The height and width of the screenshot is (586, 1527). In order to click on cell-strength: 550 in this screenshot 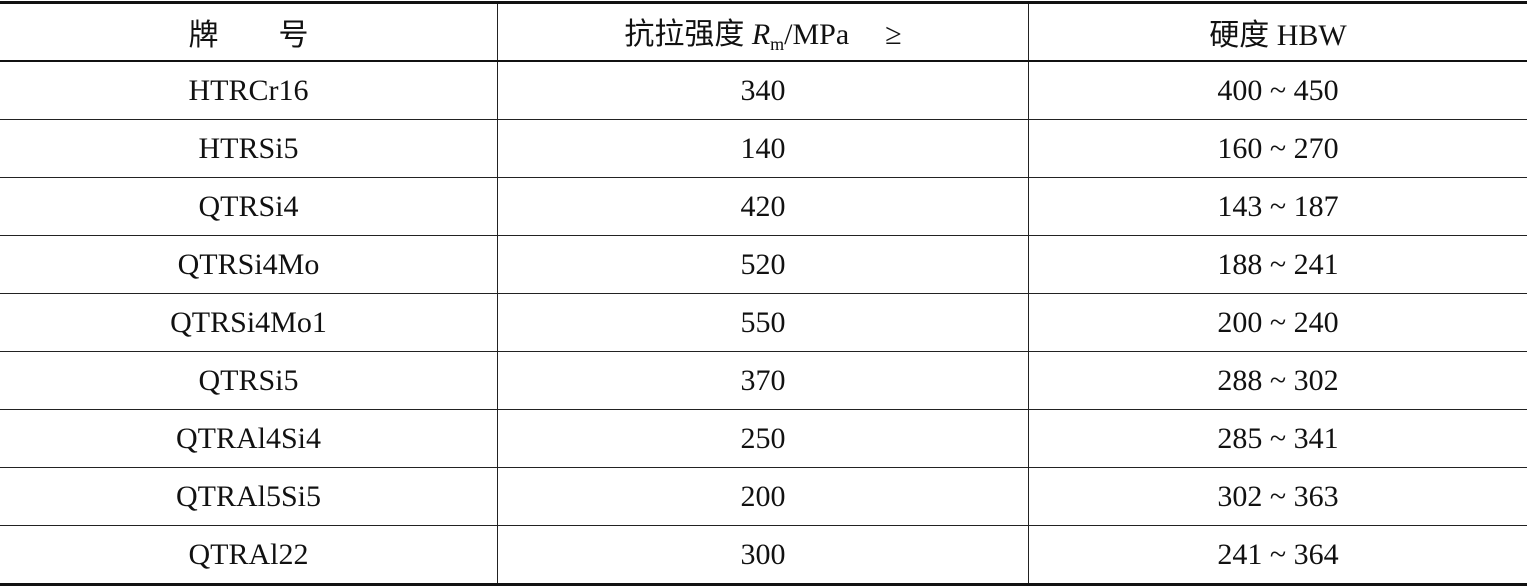, I will do `click(763, 323)`.